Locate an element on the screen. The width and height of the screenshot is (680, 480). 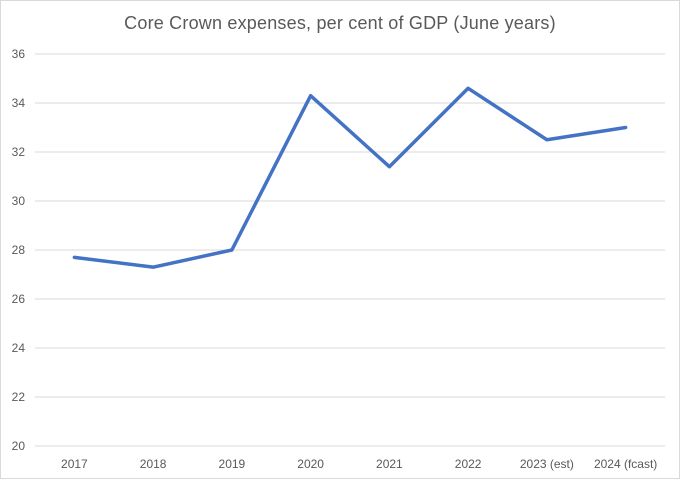
data-point-2019 is located at coordinates (232, 250).